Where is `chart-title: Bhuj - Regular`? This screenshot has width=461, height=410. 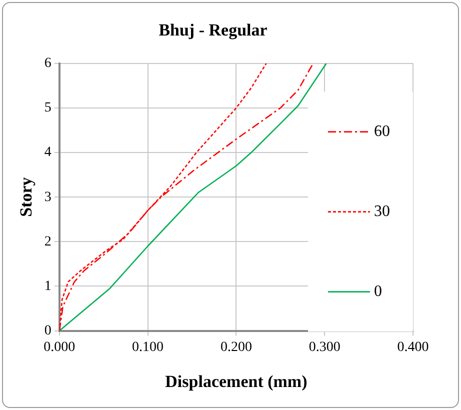 chart-title: Bhuj - Regular is located at coordinates (213, 30).